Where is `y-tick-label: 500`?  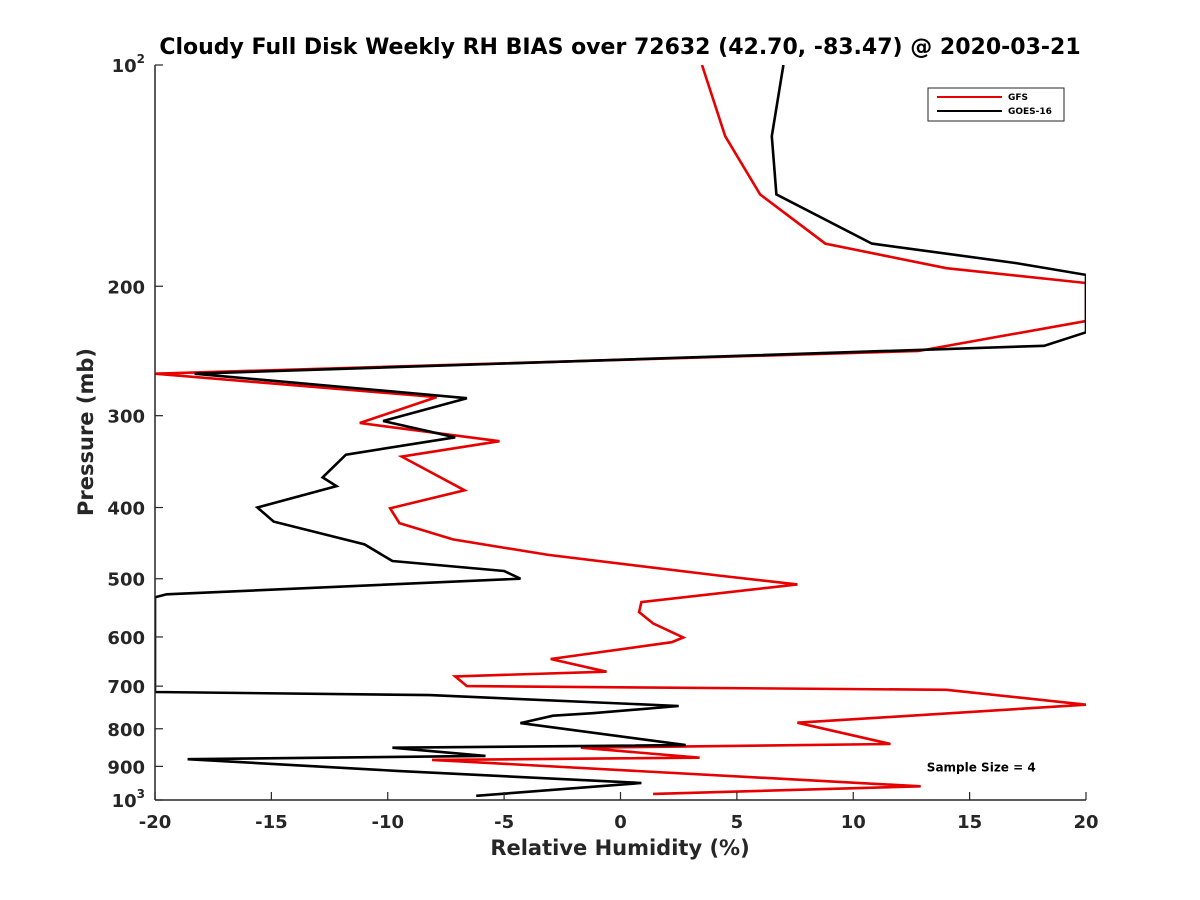 y-tick-label: 500 is located at coordinates (126, 580).